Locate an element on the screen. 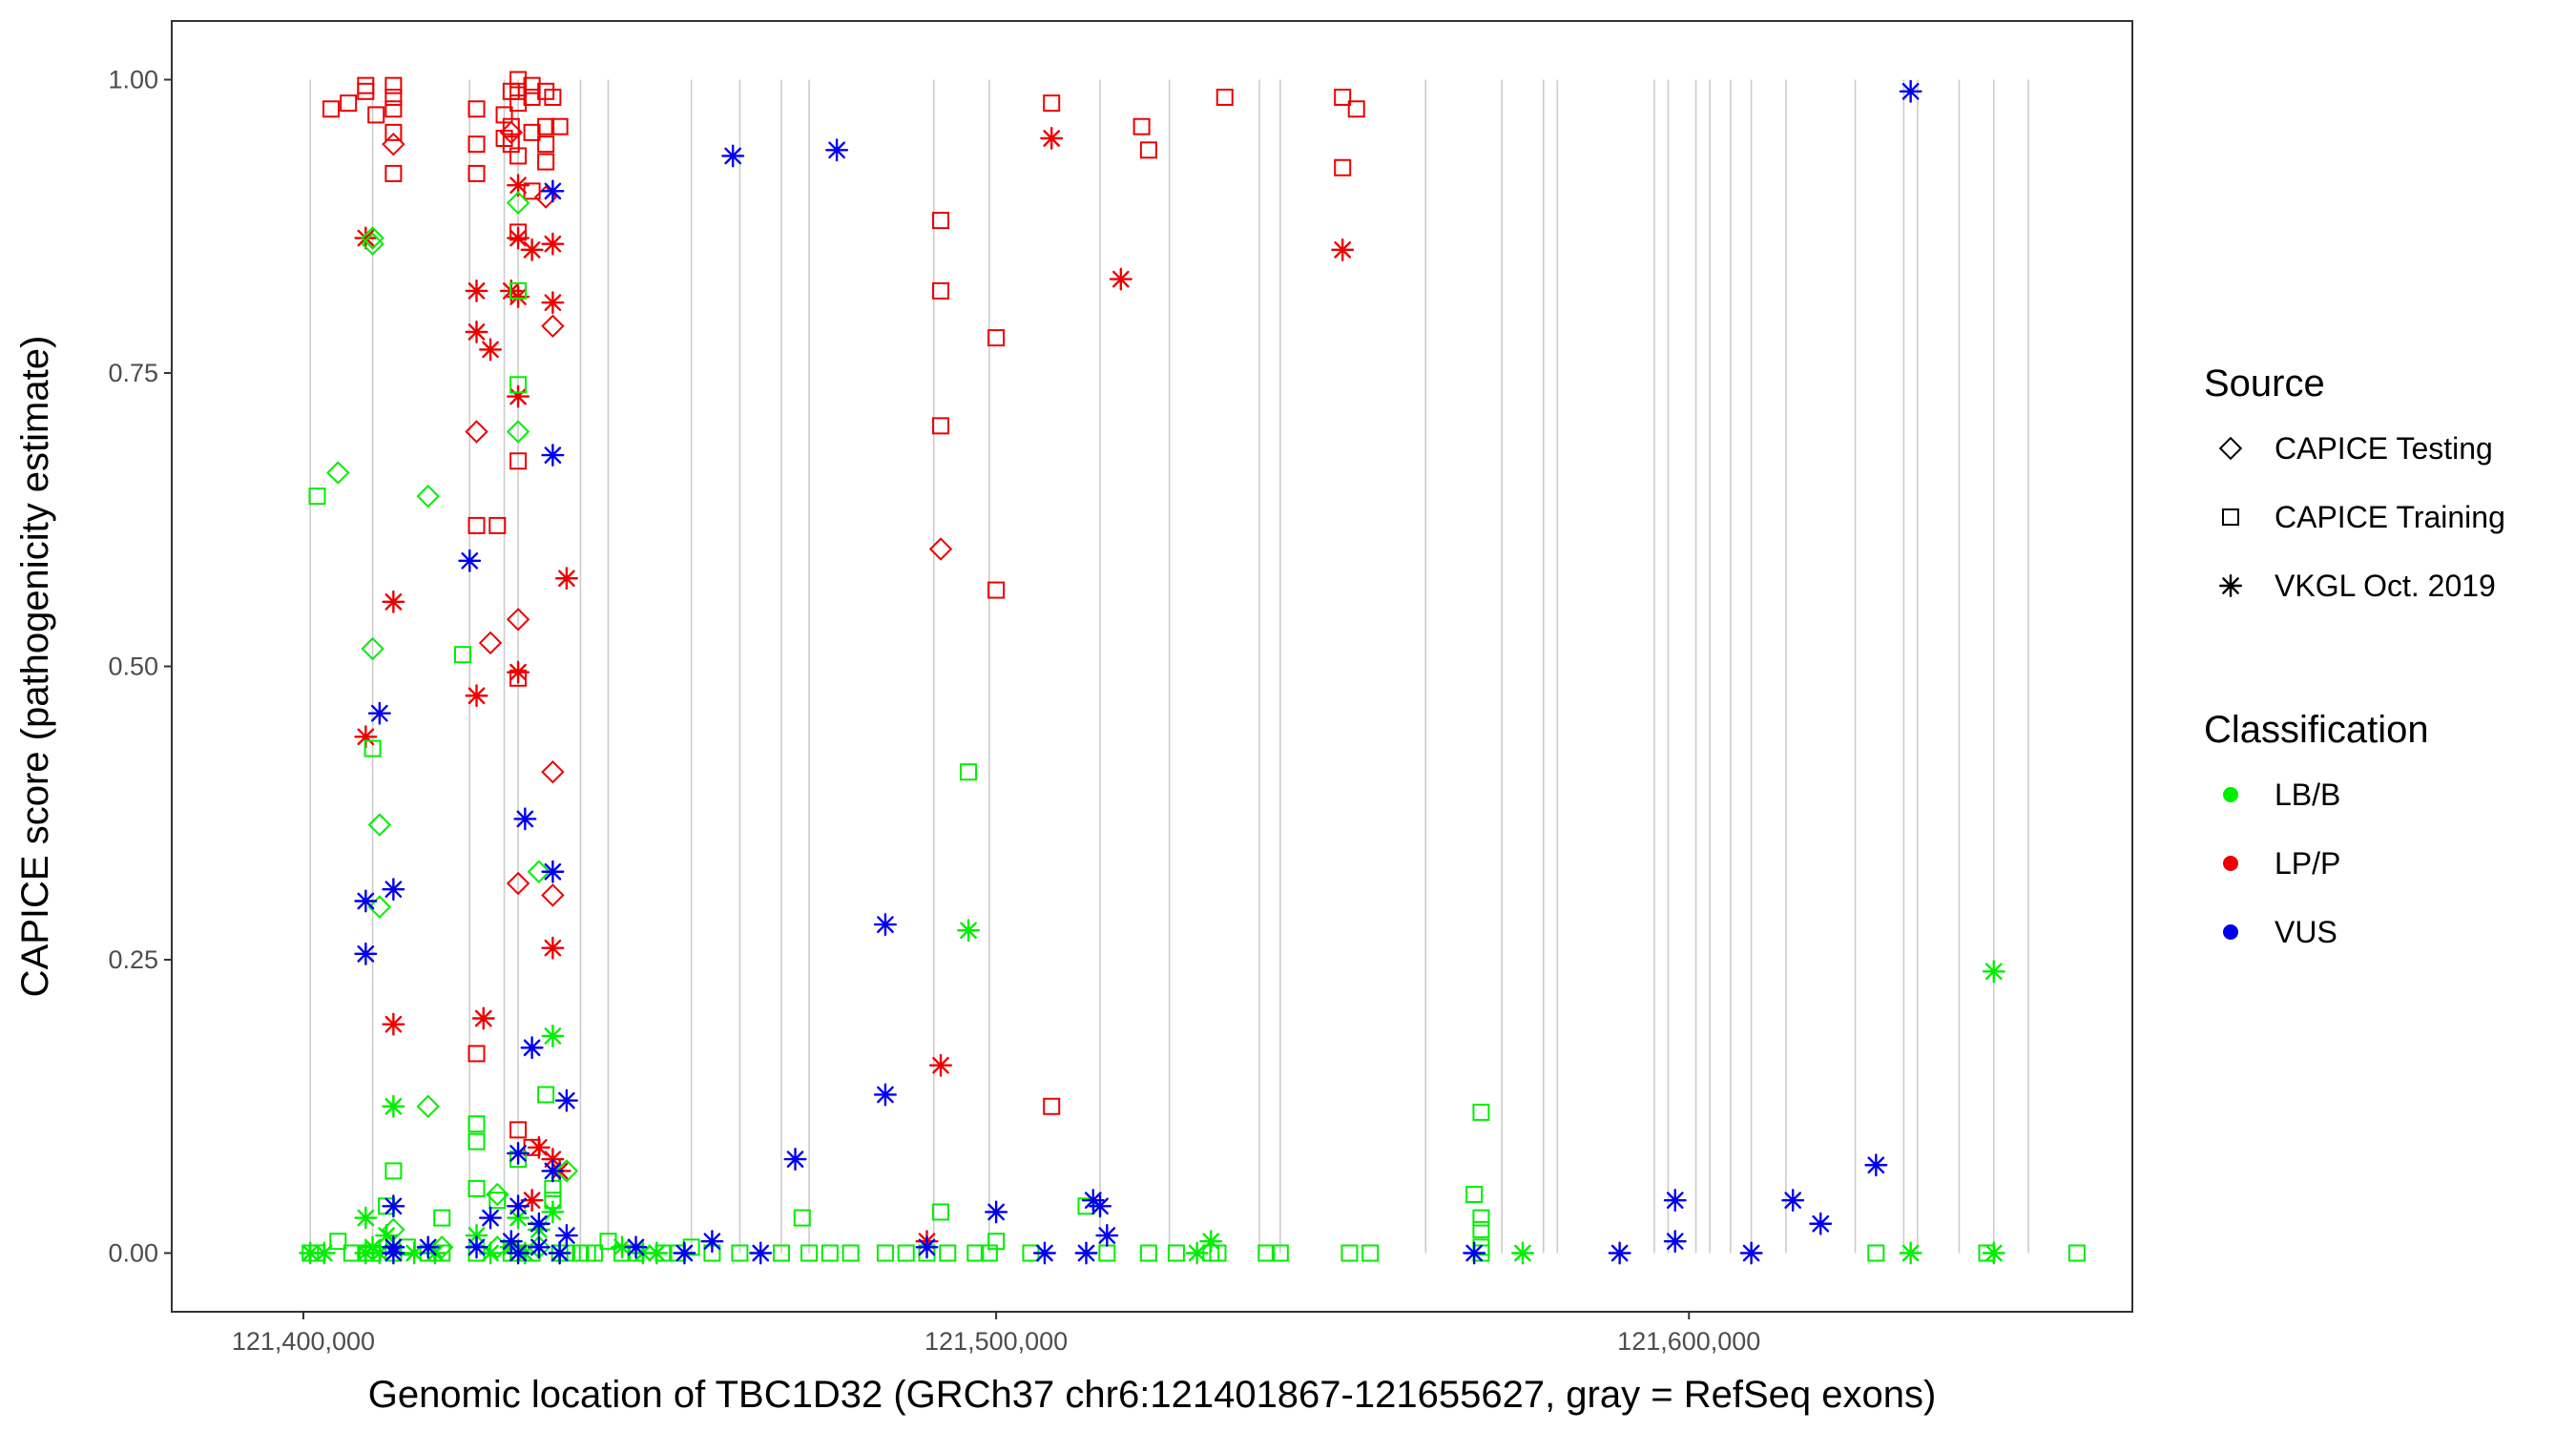  x-tick-label: 121,500,000 is located at coordinates (996, 1341).